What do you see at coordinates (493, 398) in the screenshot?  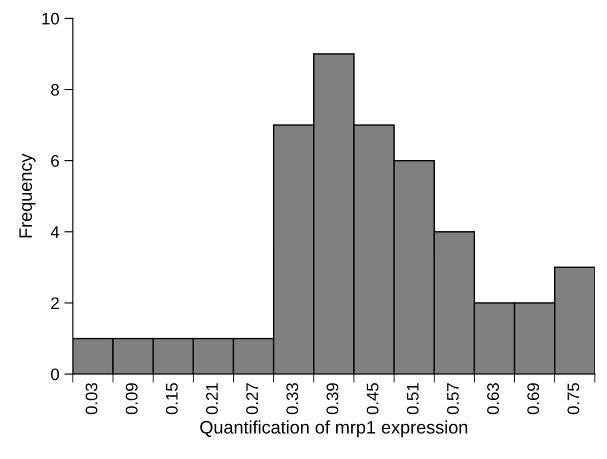 I see `x-tick-label: 0.63` at bounding box center [493, 398].